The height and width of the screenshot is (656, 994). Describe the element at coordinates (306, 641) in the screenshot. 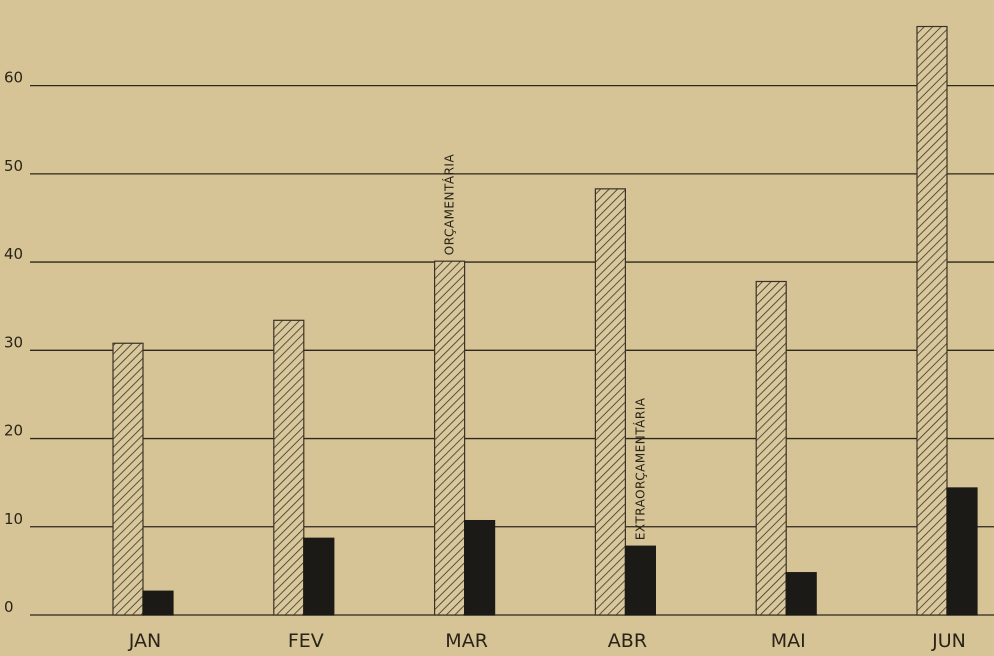

I see `x-tick-label: FEV` at that location.